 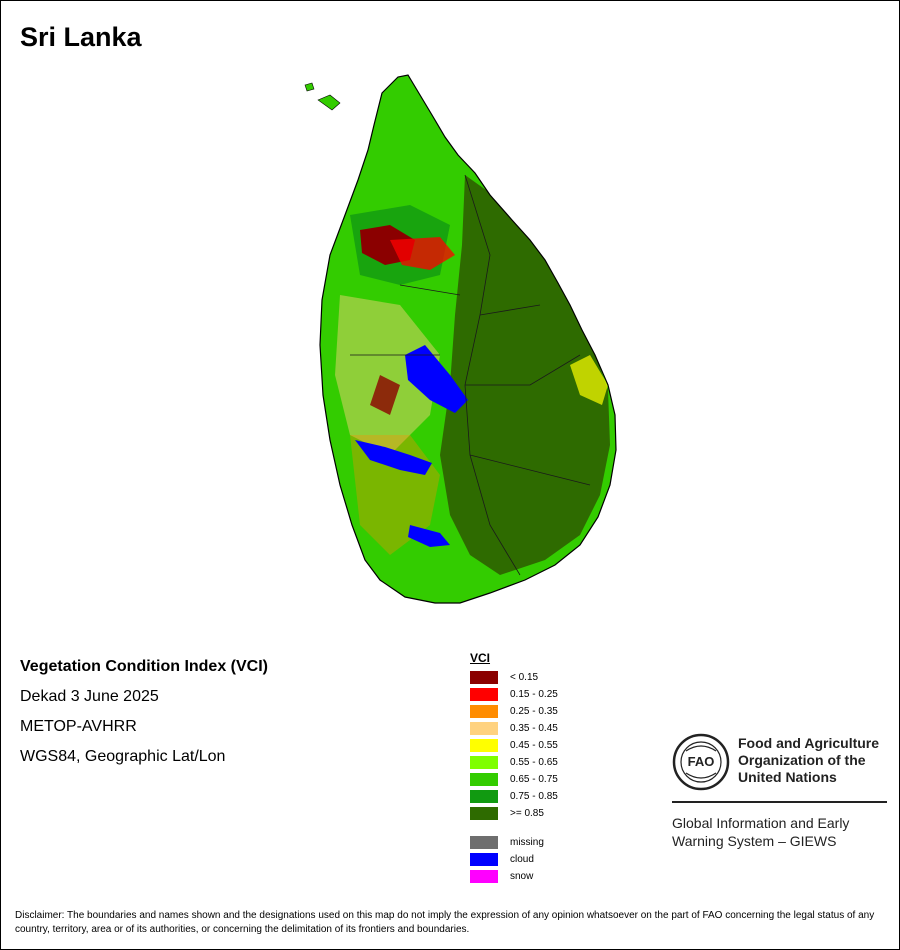 I want to click on legend-label: 0.45 - 0.55, so click(x=534, y=745).